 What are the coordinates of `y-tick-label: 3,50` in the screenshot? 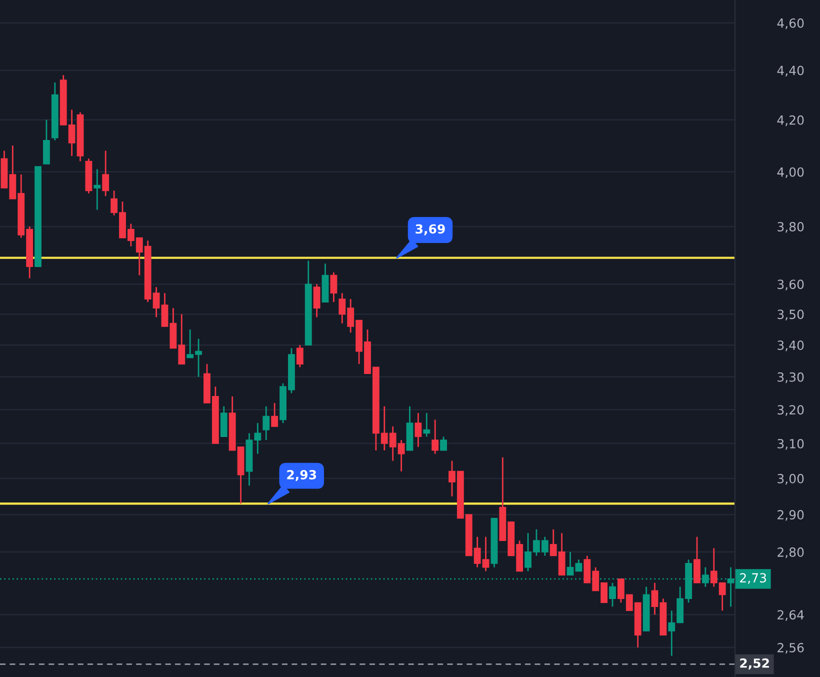 It's located at (791, 315).